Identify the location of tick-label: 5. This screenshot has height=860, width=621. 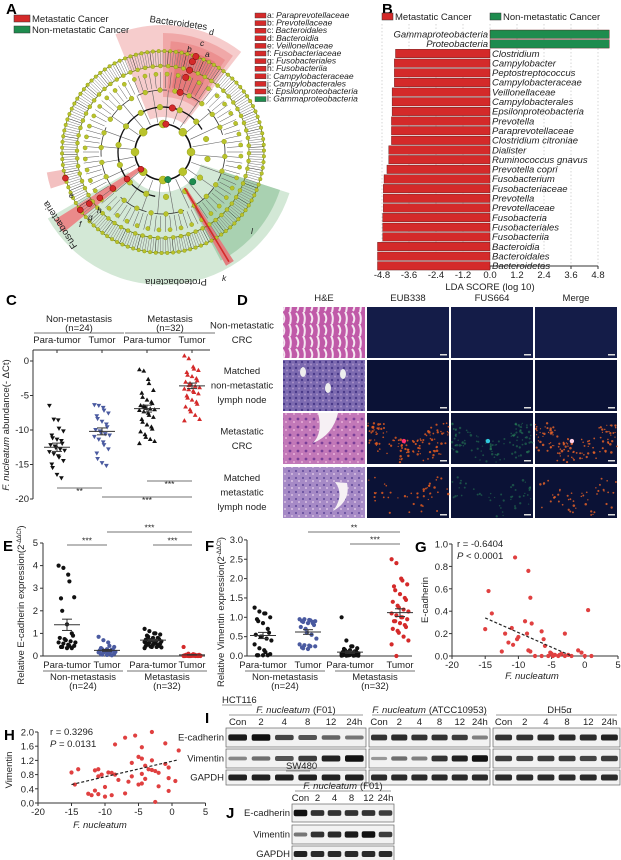
(617, 665).